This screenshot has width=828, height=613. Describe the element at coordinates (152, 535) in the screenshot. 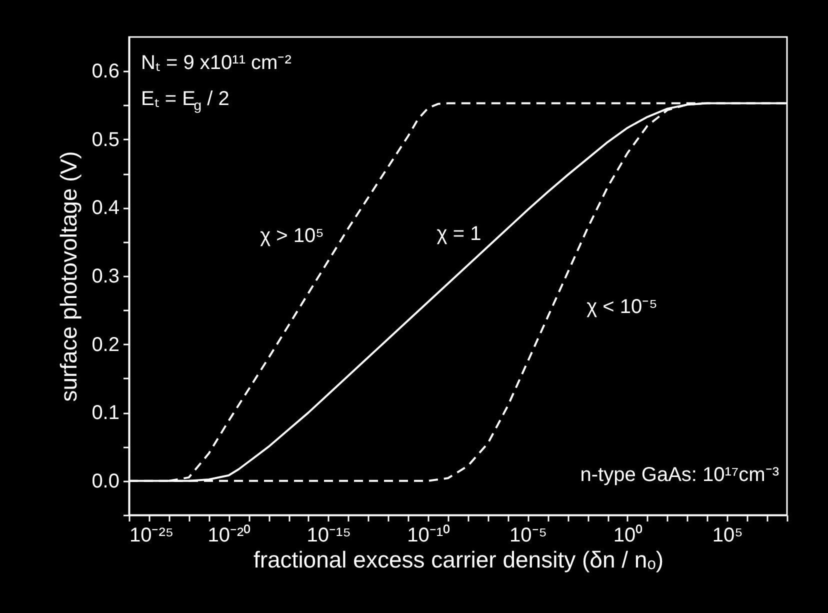

I see `x-tick-label: 10⁻²⁵` at that location.